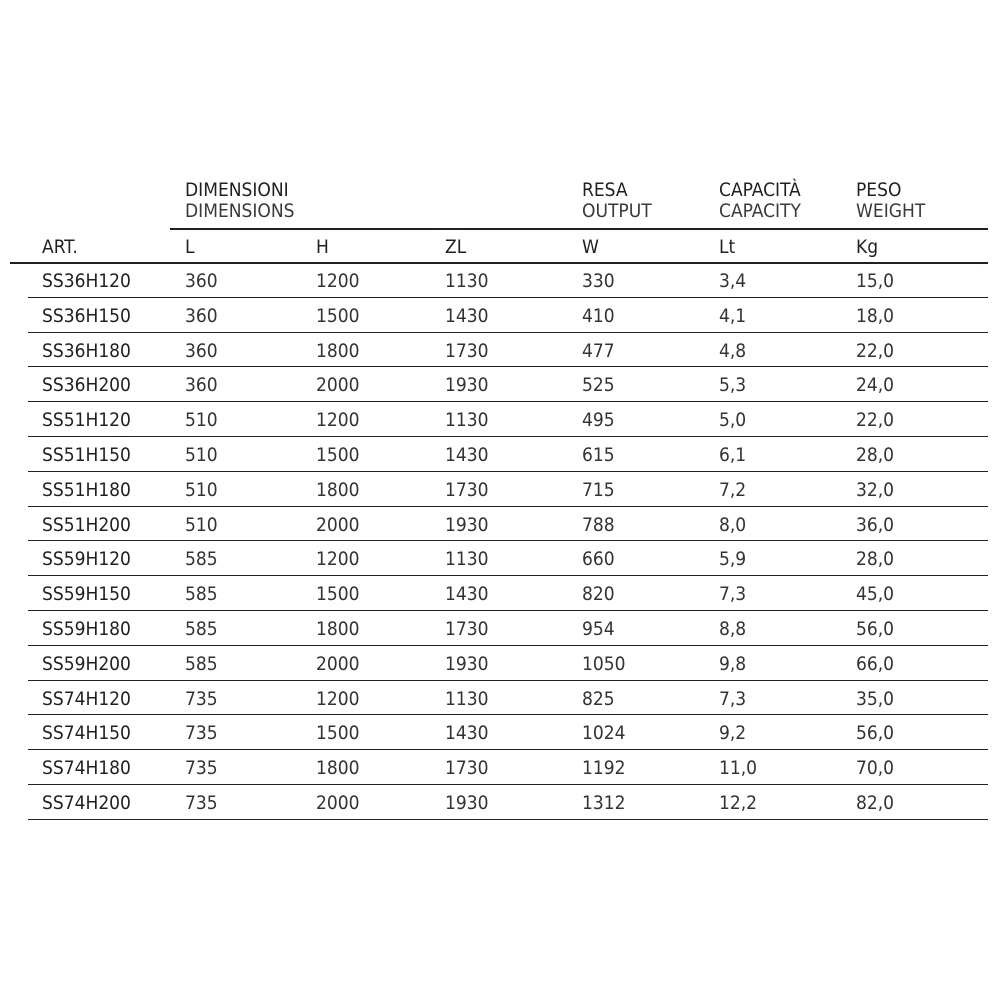 Image resolution: width=1000 pixels, height=1000 pixels. I want to click on cell-kg: 15,0, so click(875, 281).